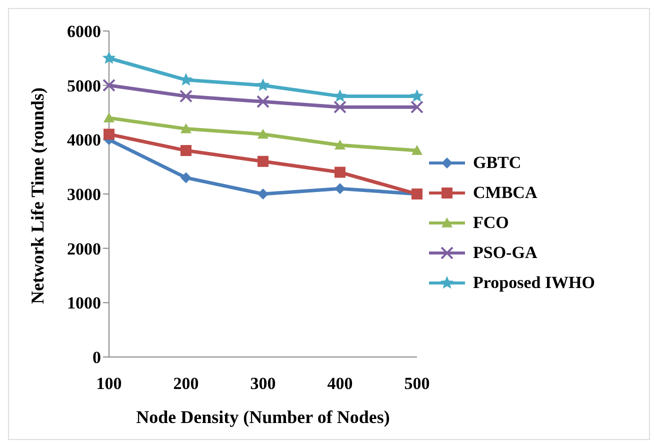 This screenshot has height=445, width=654. What do you see at coordinates (497, 163) in the screenshot?
I see `legend-label: GBTC` at bounding box center [497, 163].